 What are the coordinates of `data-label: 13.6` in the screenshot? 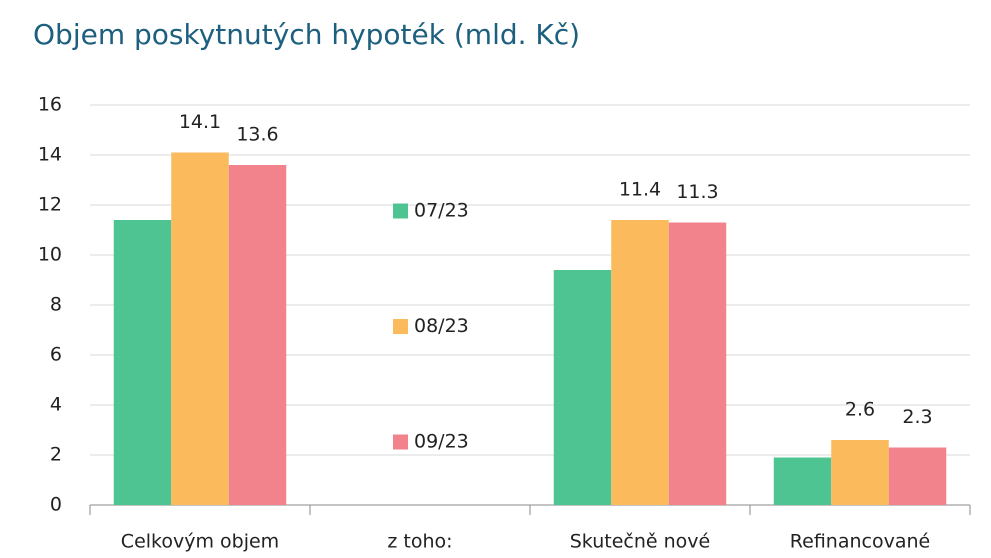 It's located at (257, 135).